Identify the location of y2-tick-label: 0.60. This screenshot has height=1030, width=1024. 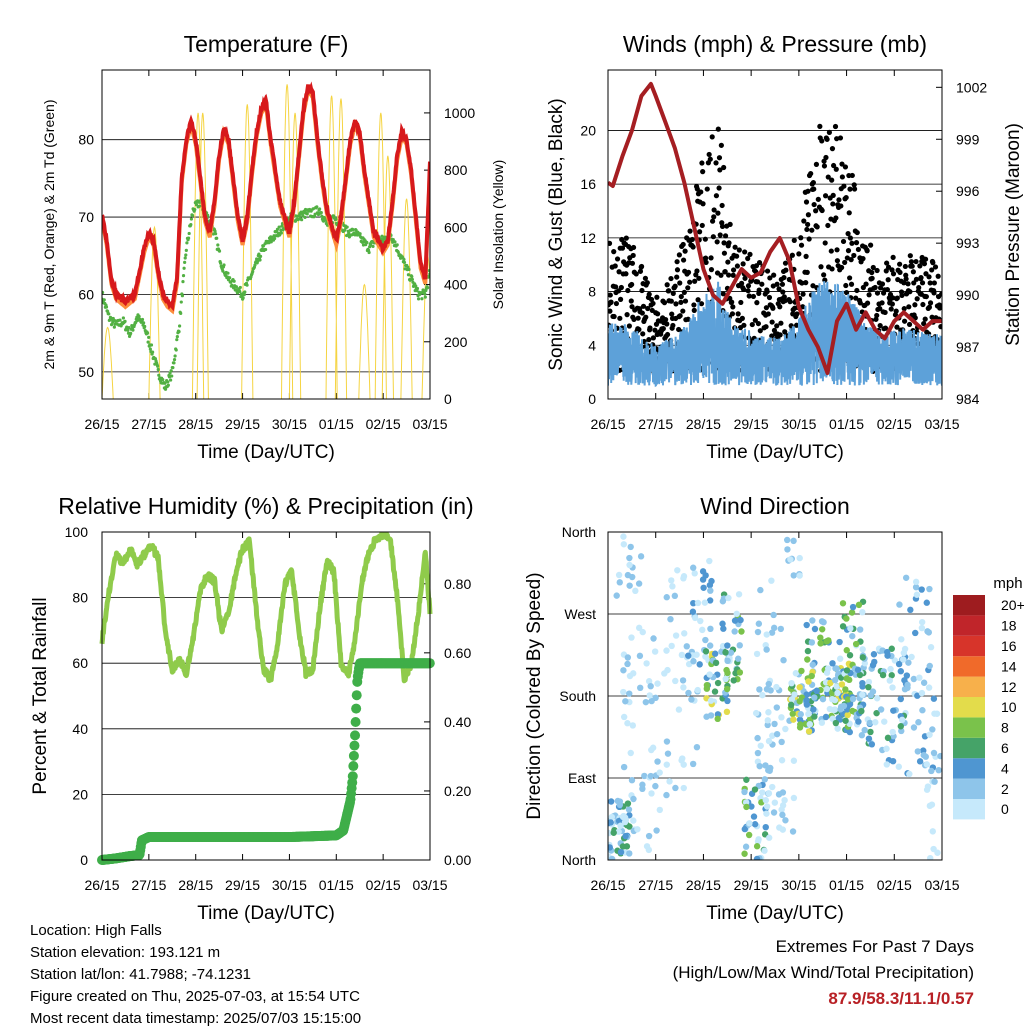
(457, 653).